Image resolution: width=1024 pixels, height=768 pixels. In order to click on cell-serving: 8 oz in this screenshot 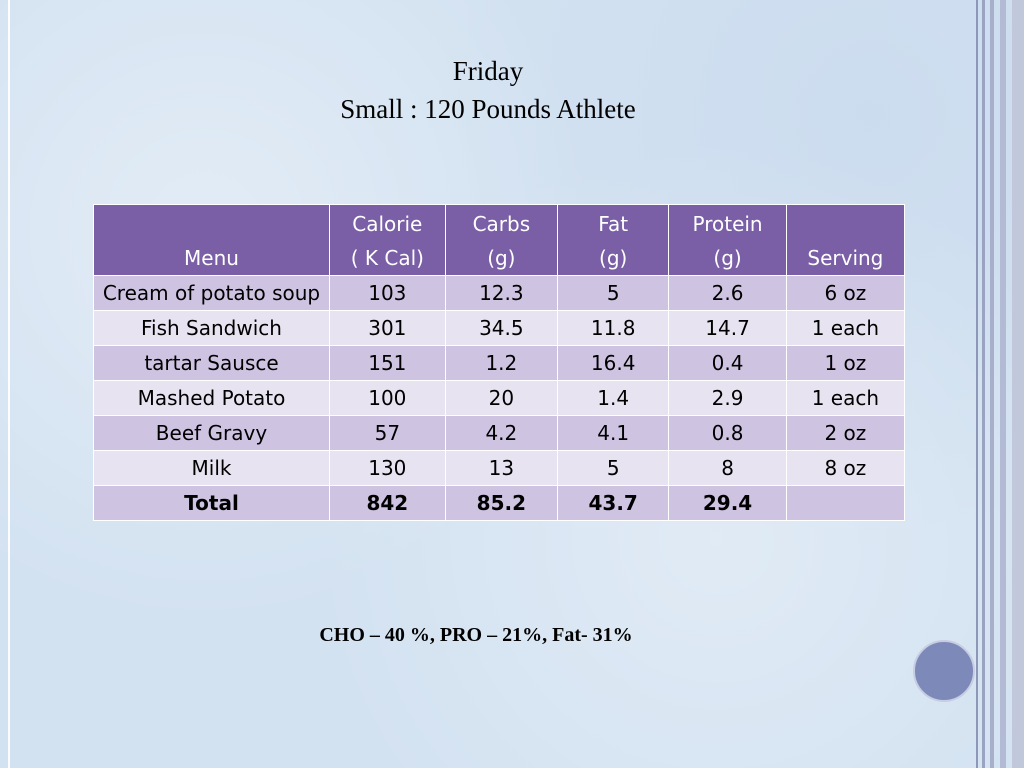, I will do `click(845, 468)`.